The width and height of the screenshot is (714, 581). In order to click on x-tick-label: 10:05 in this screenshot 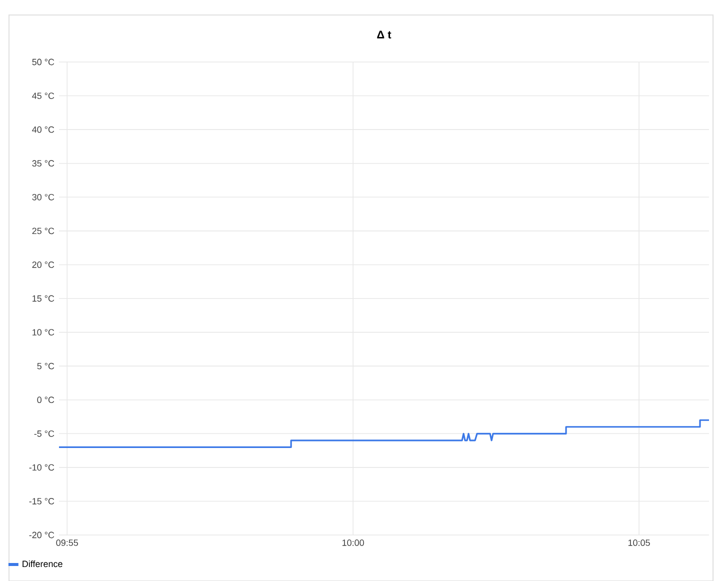, I will do `click(639, 543)`.